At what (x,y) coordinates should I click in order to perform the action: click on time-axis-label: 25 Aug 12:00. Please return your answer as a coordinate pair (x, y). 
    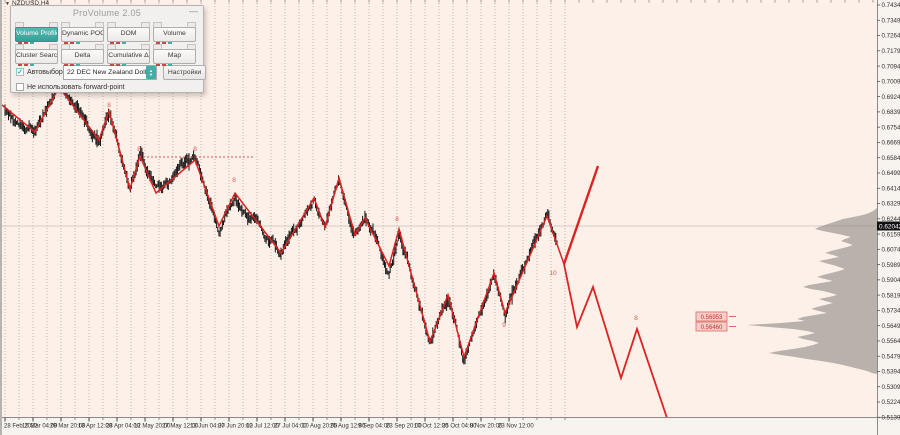
    Looking at the image, I should click on (348, 427).